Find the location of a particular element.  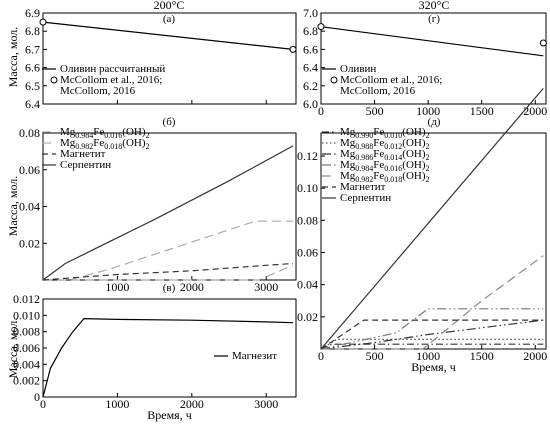

x-tick-label: 3000 is located at coordinates (266, 287).